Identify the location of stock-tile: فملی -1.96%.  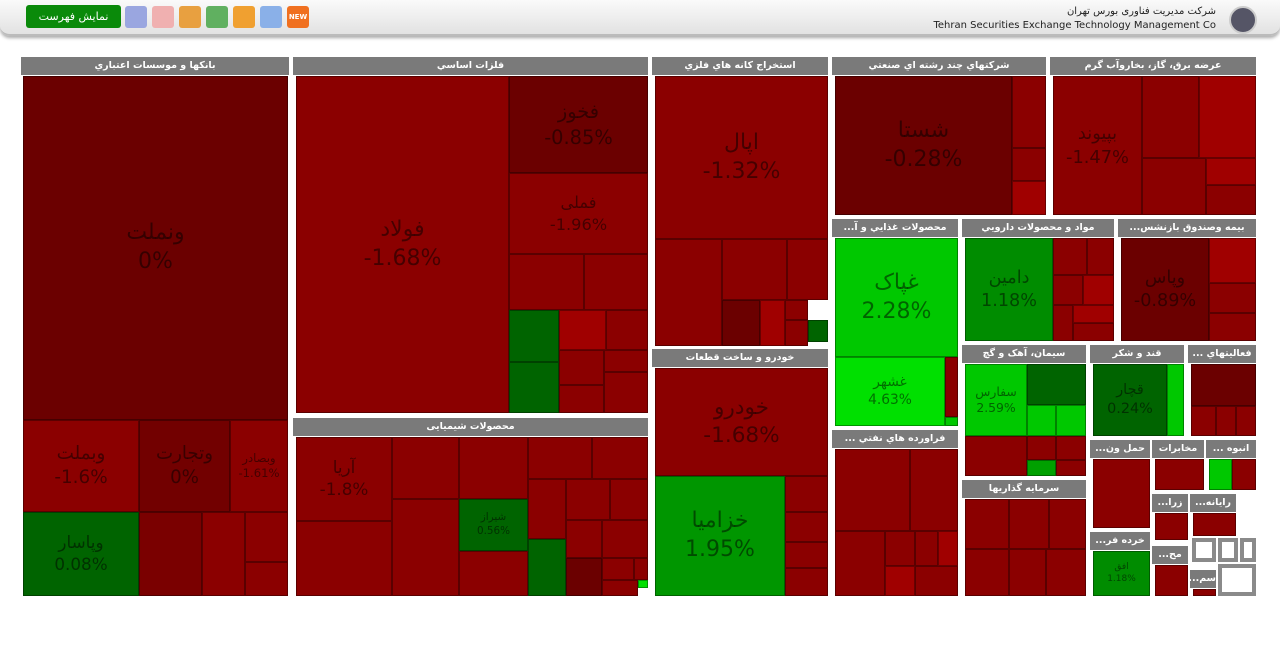
(578, 213).